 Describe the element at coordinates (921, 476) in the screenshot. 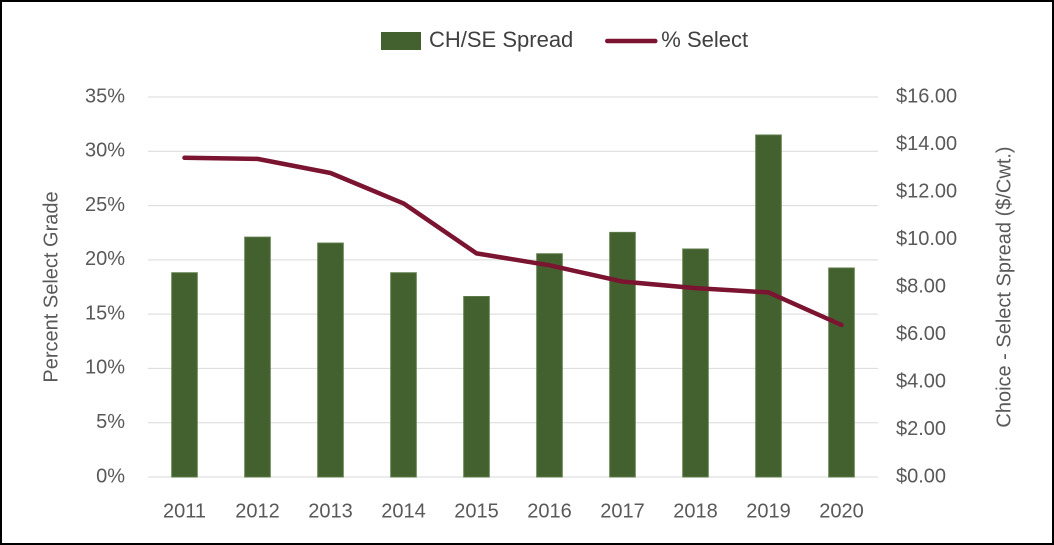

I see `y2-tick-label: $0.00` at that location.